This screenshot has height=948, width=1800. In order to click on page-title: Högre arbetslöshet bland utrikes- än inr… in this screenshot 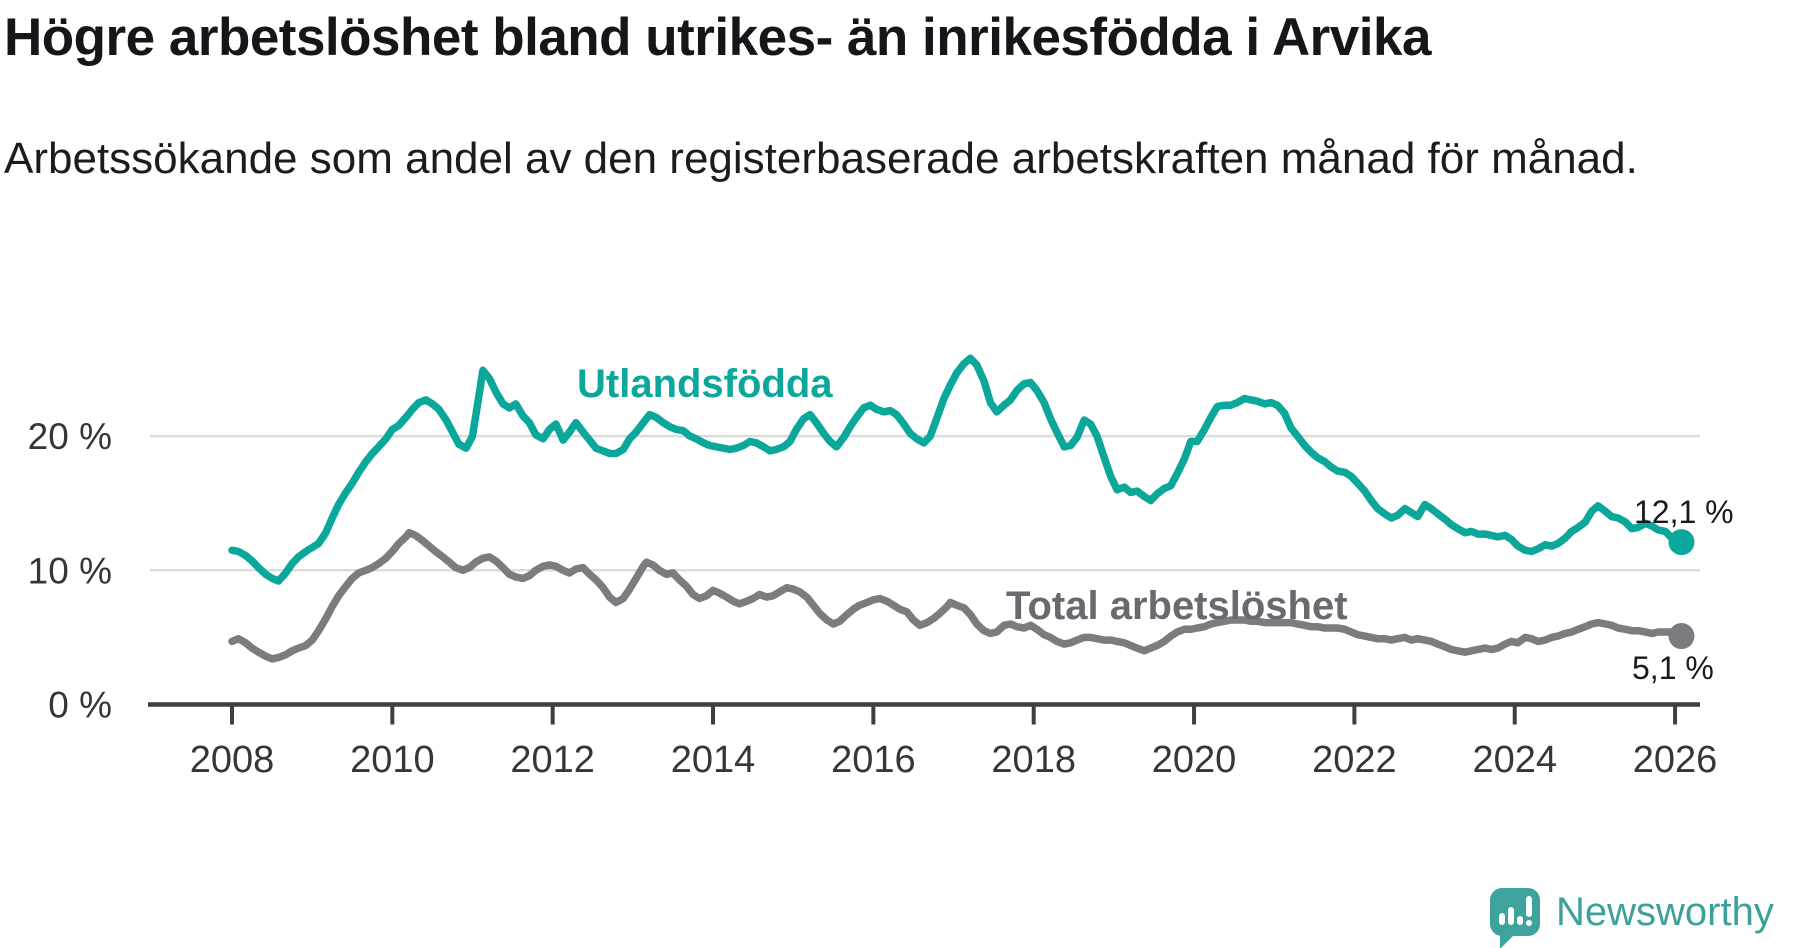, I will do `click(717, 37)`.